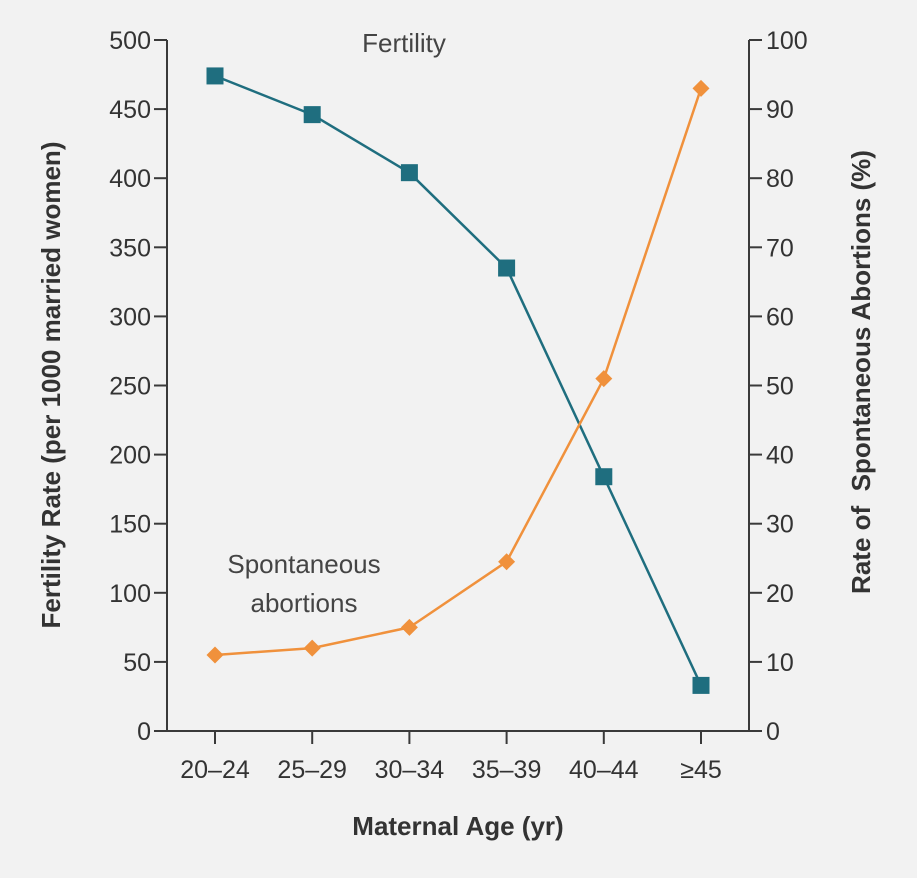  What do you see at coordinates (780, 110) in the screenshot?
I see `right-y-tick-label: 90` at bounding box center [780, 110].